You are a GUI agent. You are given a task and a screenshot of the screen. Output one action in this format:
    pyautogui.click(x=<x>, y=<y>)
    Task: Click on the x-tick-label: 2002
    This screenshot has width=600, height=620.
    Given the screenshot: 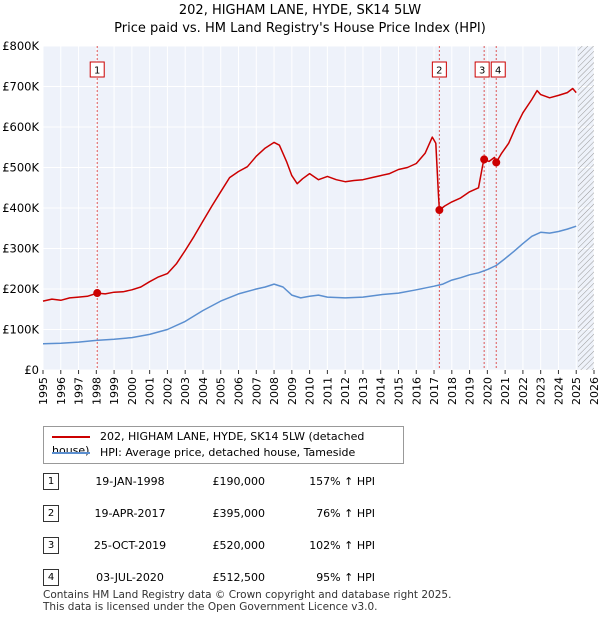 What is the action you would take?
    pyautogui.click(x=167, y=391)
    